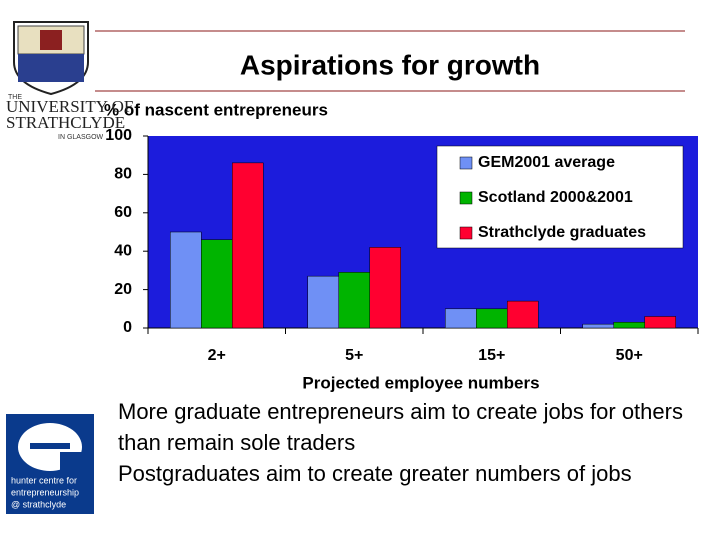 This screenshot has width=720, height=540. What do you see at coordinates (123, 174) in the screenshot?
I see `y-tick-label: 80` at bounding box center [123, 174].